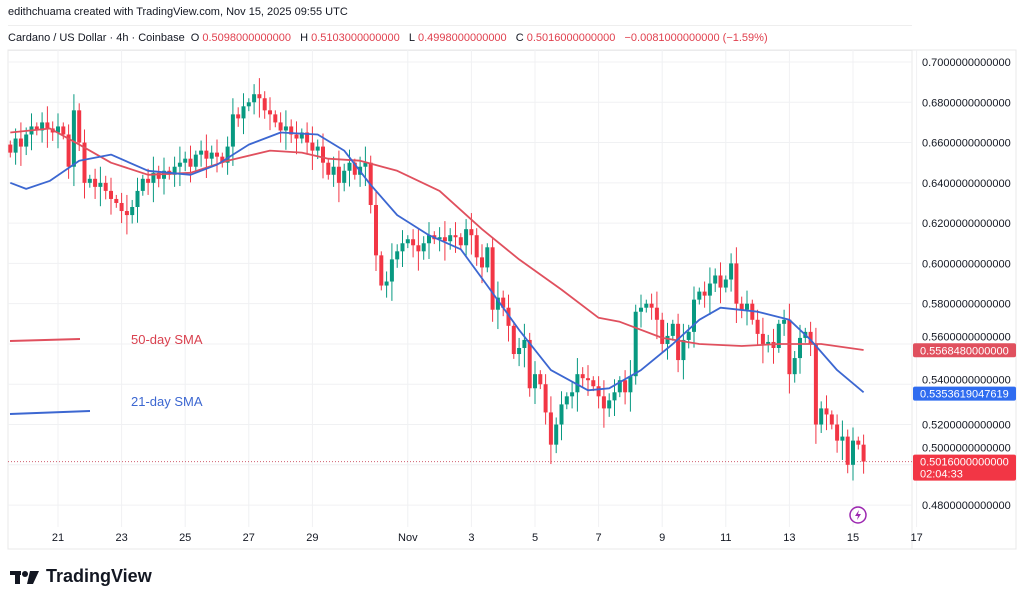 This screenshot has height=603, width=1024. Describe the element at coordinates (487, 538) in the screenshot. I see `time-axis: 21 23 25 27 29 Nov 3 5 7 9 11 13 15 17` at that location.